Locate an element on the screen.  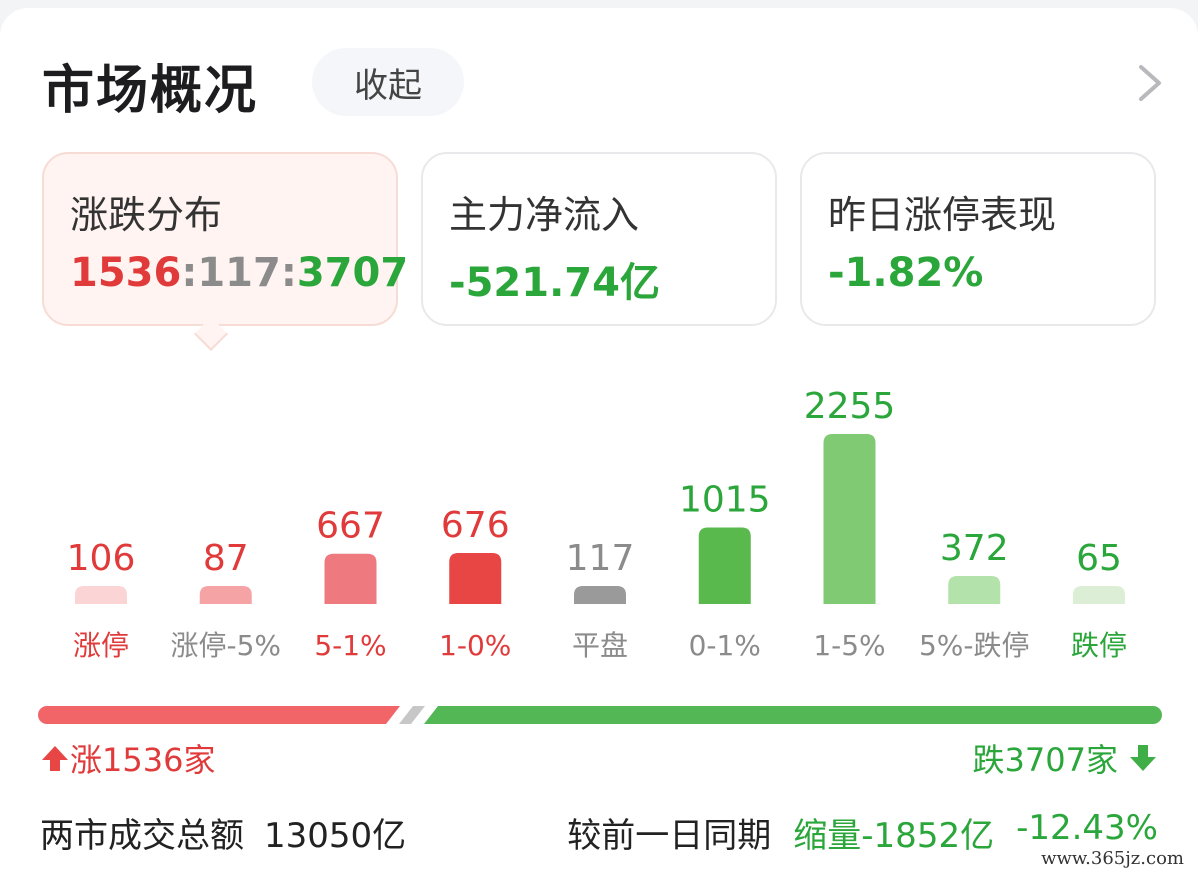
bar-value-label: 117 is located at coordinates (600, 558).